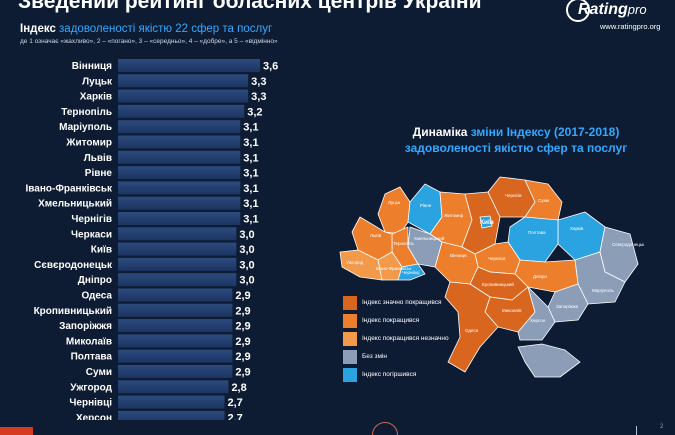 The image size is (675, 435). What do you see at coordinates (92, 66) in the screenshot?
I see `bar-category-label: Вінниця` at bounding box center [92, 66].